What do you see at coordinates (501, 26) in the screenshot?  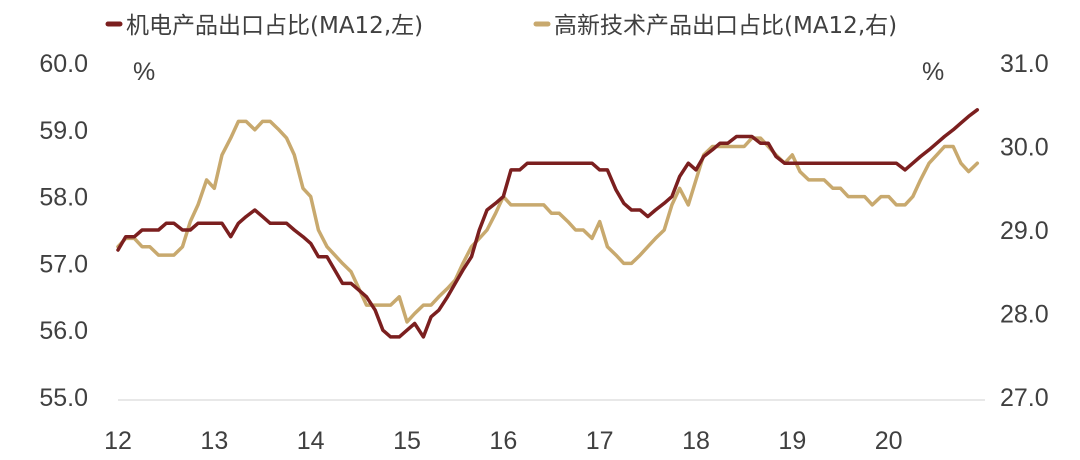 I see `legend: 机电产品出口占比(MA12,左) 高新技术产品出口占比(MA12,右)` at bounding box center [501, 26].